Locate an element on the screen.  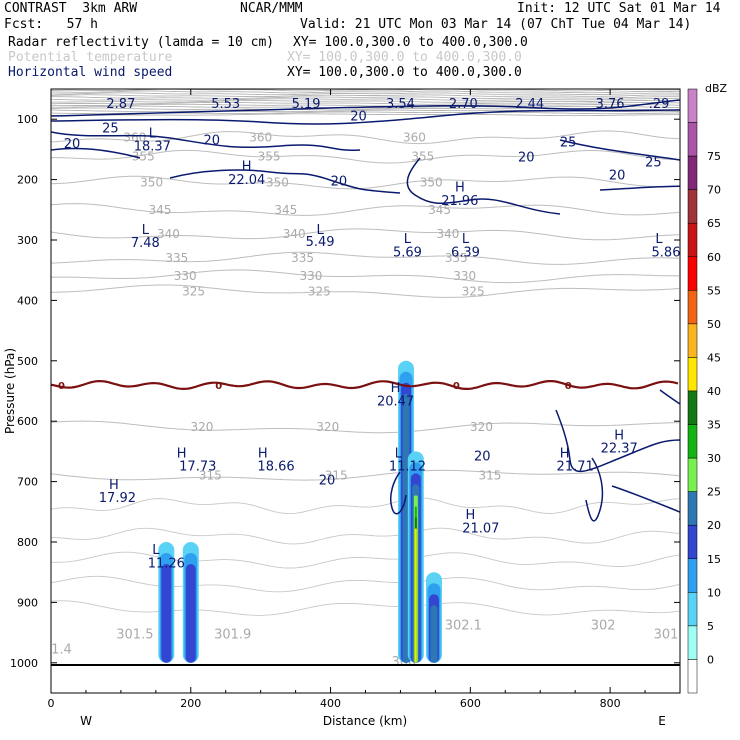
theta-contour-label: 360 is located at coordinates (260, 137).